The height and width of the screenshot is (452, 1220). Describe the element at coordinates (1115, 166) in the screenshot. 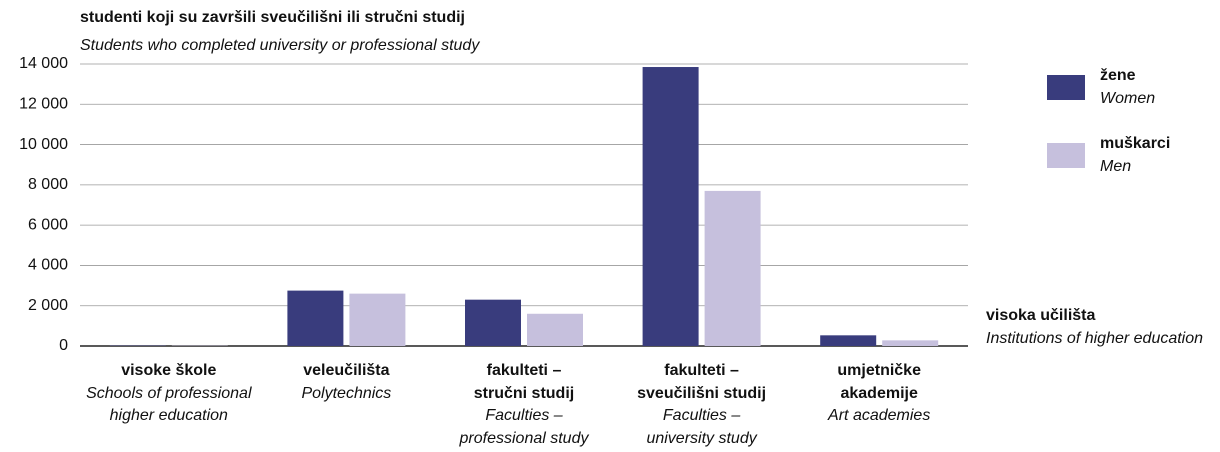

I see `legend-translation: Men` at that location.